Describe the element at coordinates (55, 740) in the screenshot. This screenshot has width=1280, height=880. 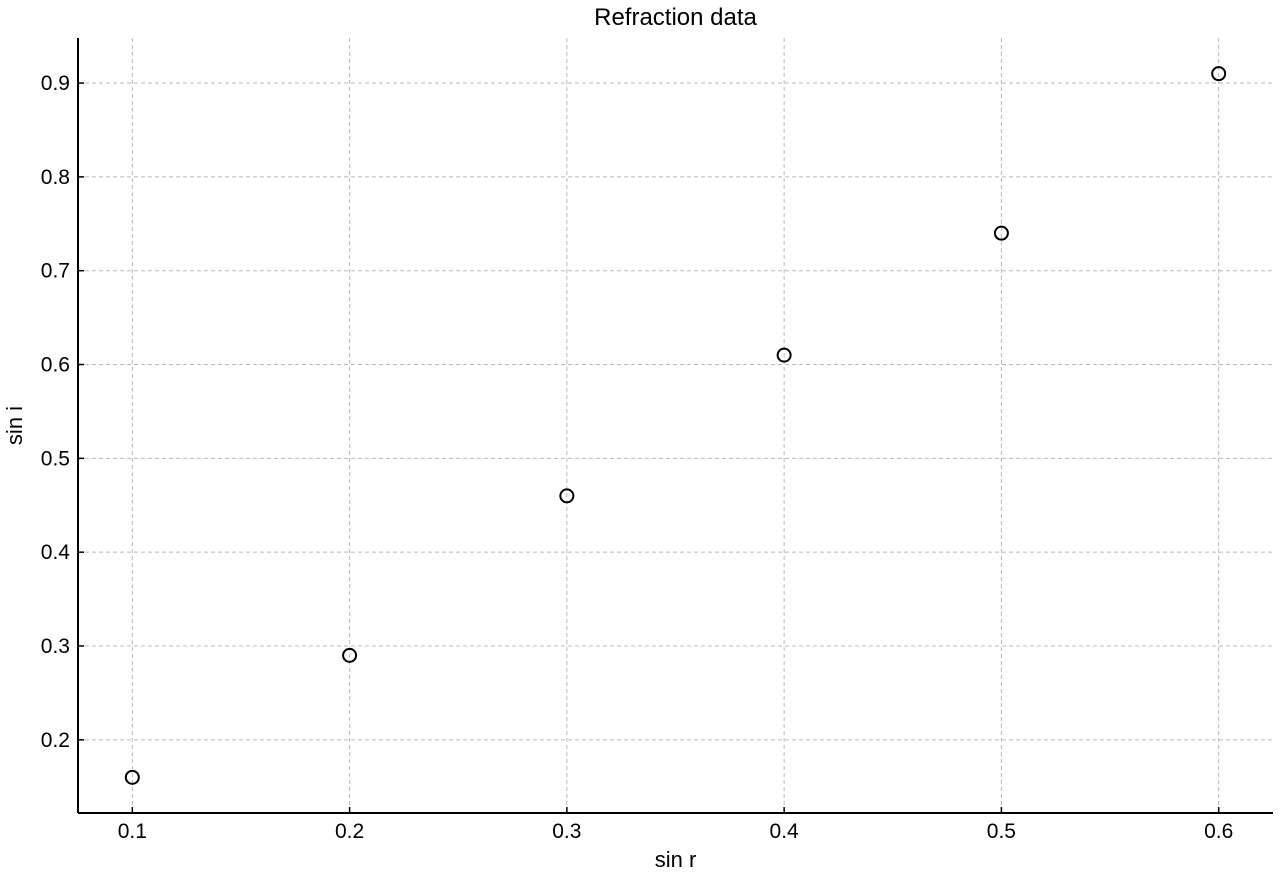
I see `y-tick-label: 0.2` at that location.